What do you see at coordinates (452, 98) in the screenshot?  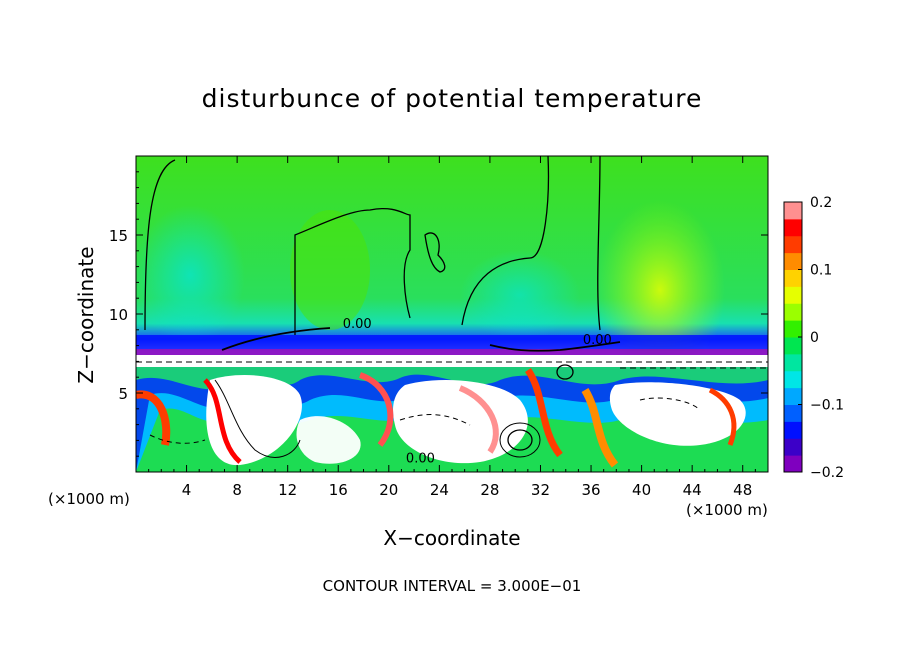 I see `chart-title: disturbunce of potential temperature` at bounding box center [452, 98].